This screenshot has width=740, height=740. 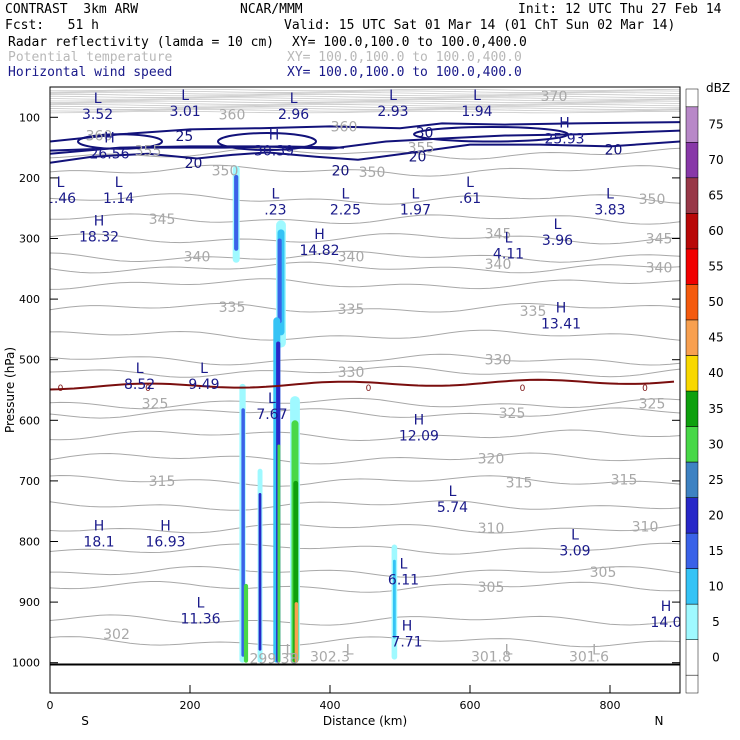 I want to click on y-tick-label: 800, so click(x=29, y=542).